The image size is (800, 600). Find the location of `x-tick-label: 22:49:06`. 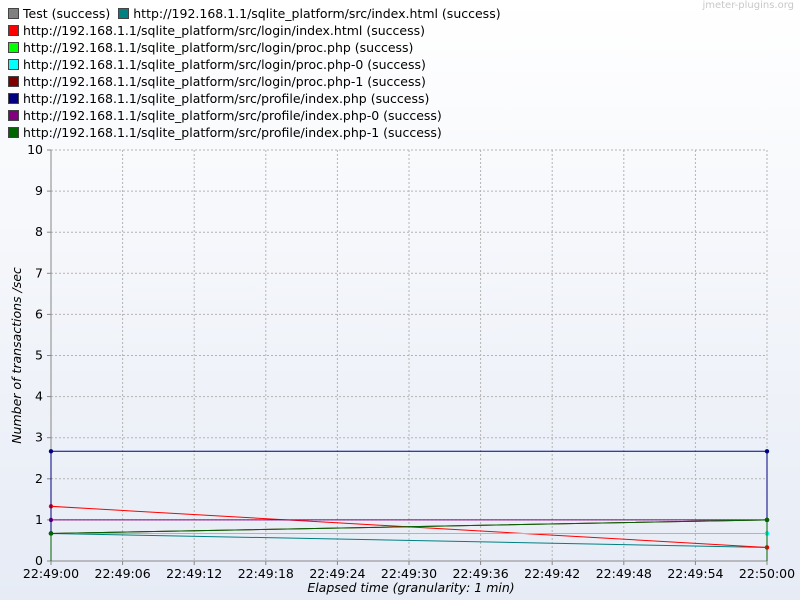

x-tick-label: 22:49:06 is located at coordinates (123, 573).